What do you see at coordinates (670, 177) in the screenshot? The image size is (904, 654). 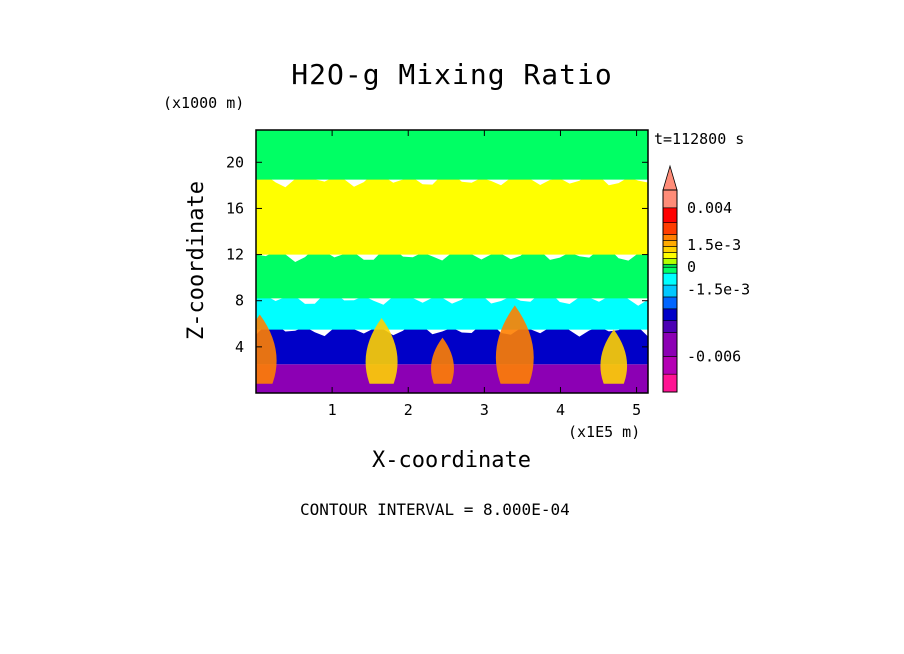 I see `colorbar-arrow` at bounding box center [670, 177].